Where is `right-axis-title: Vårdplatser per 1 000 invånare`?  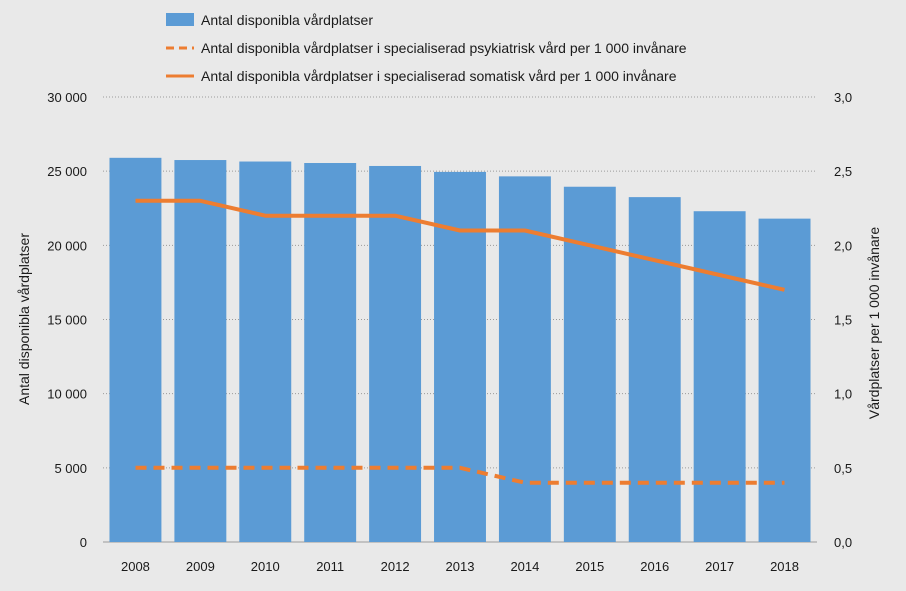 right-axis-title: Vårdplatser per 1 000 invånare is located at coordinates (874, 323).